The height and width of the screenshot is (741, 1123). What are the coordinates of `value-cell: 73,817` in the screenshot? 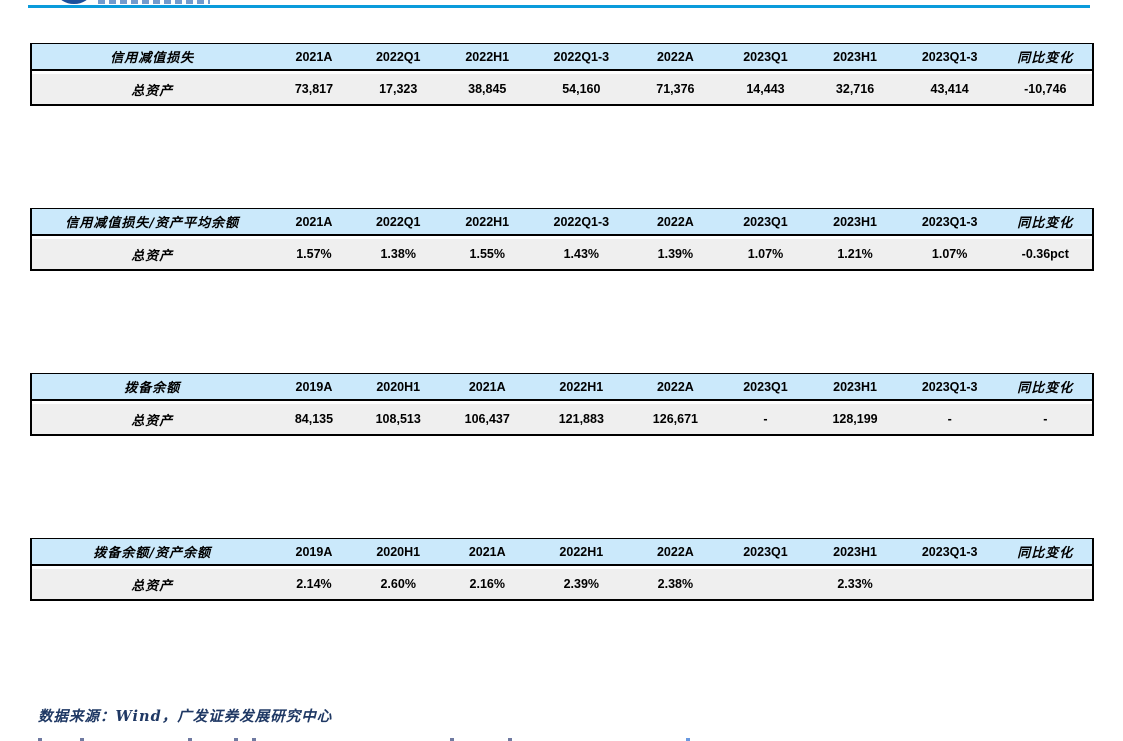 It's located at (314, 89).